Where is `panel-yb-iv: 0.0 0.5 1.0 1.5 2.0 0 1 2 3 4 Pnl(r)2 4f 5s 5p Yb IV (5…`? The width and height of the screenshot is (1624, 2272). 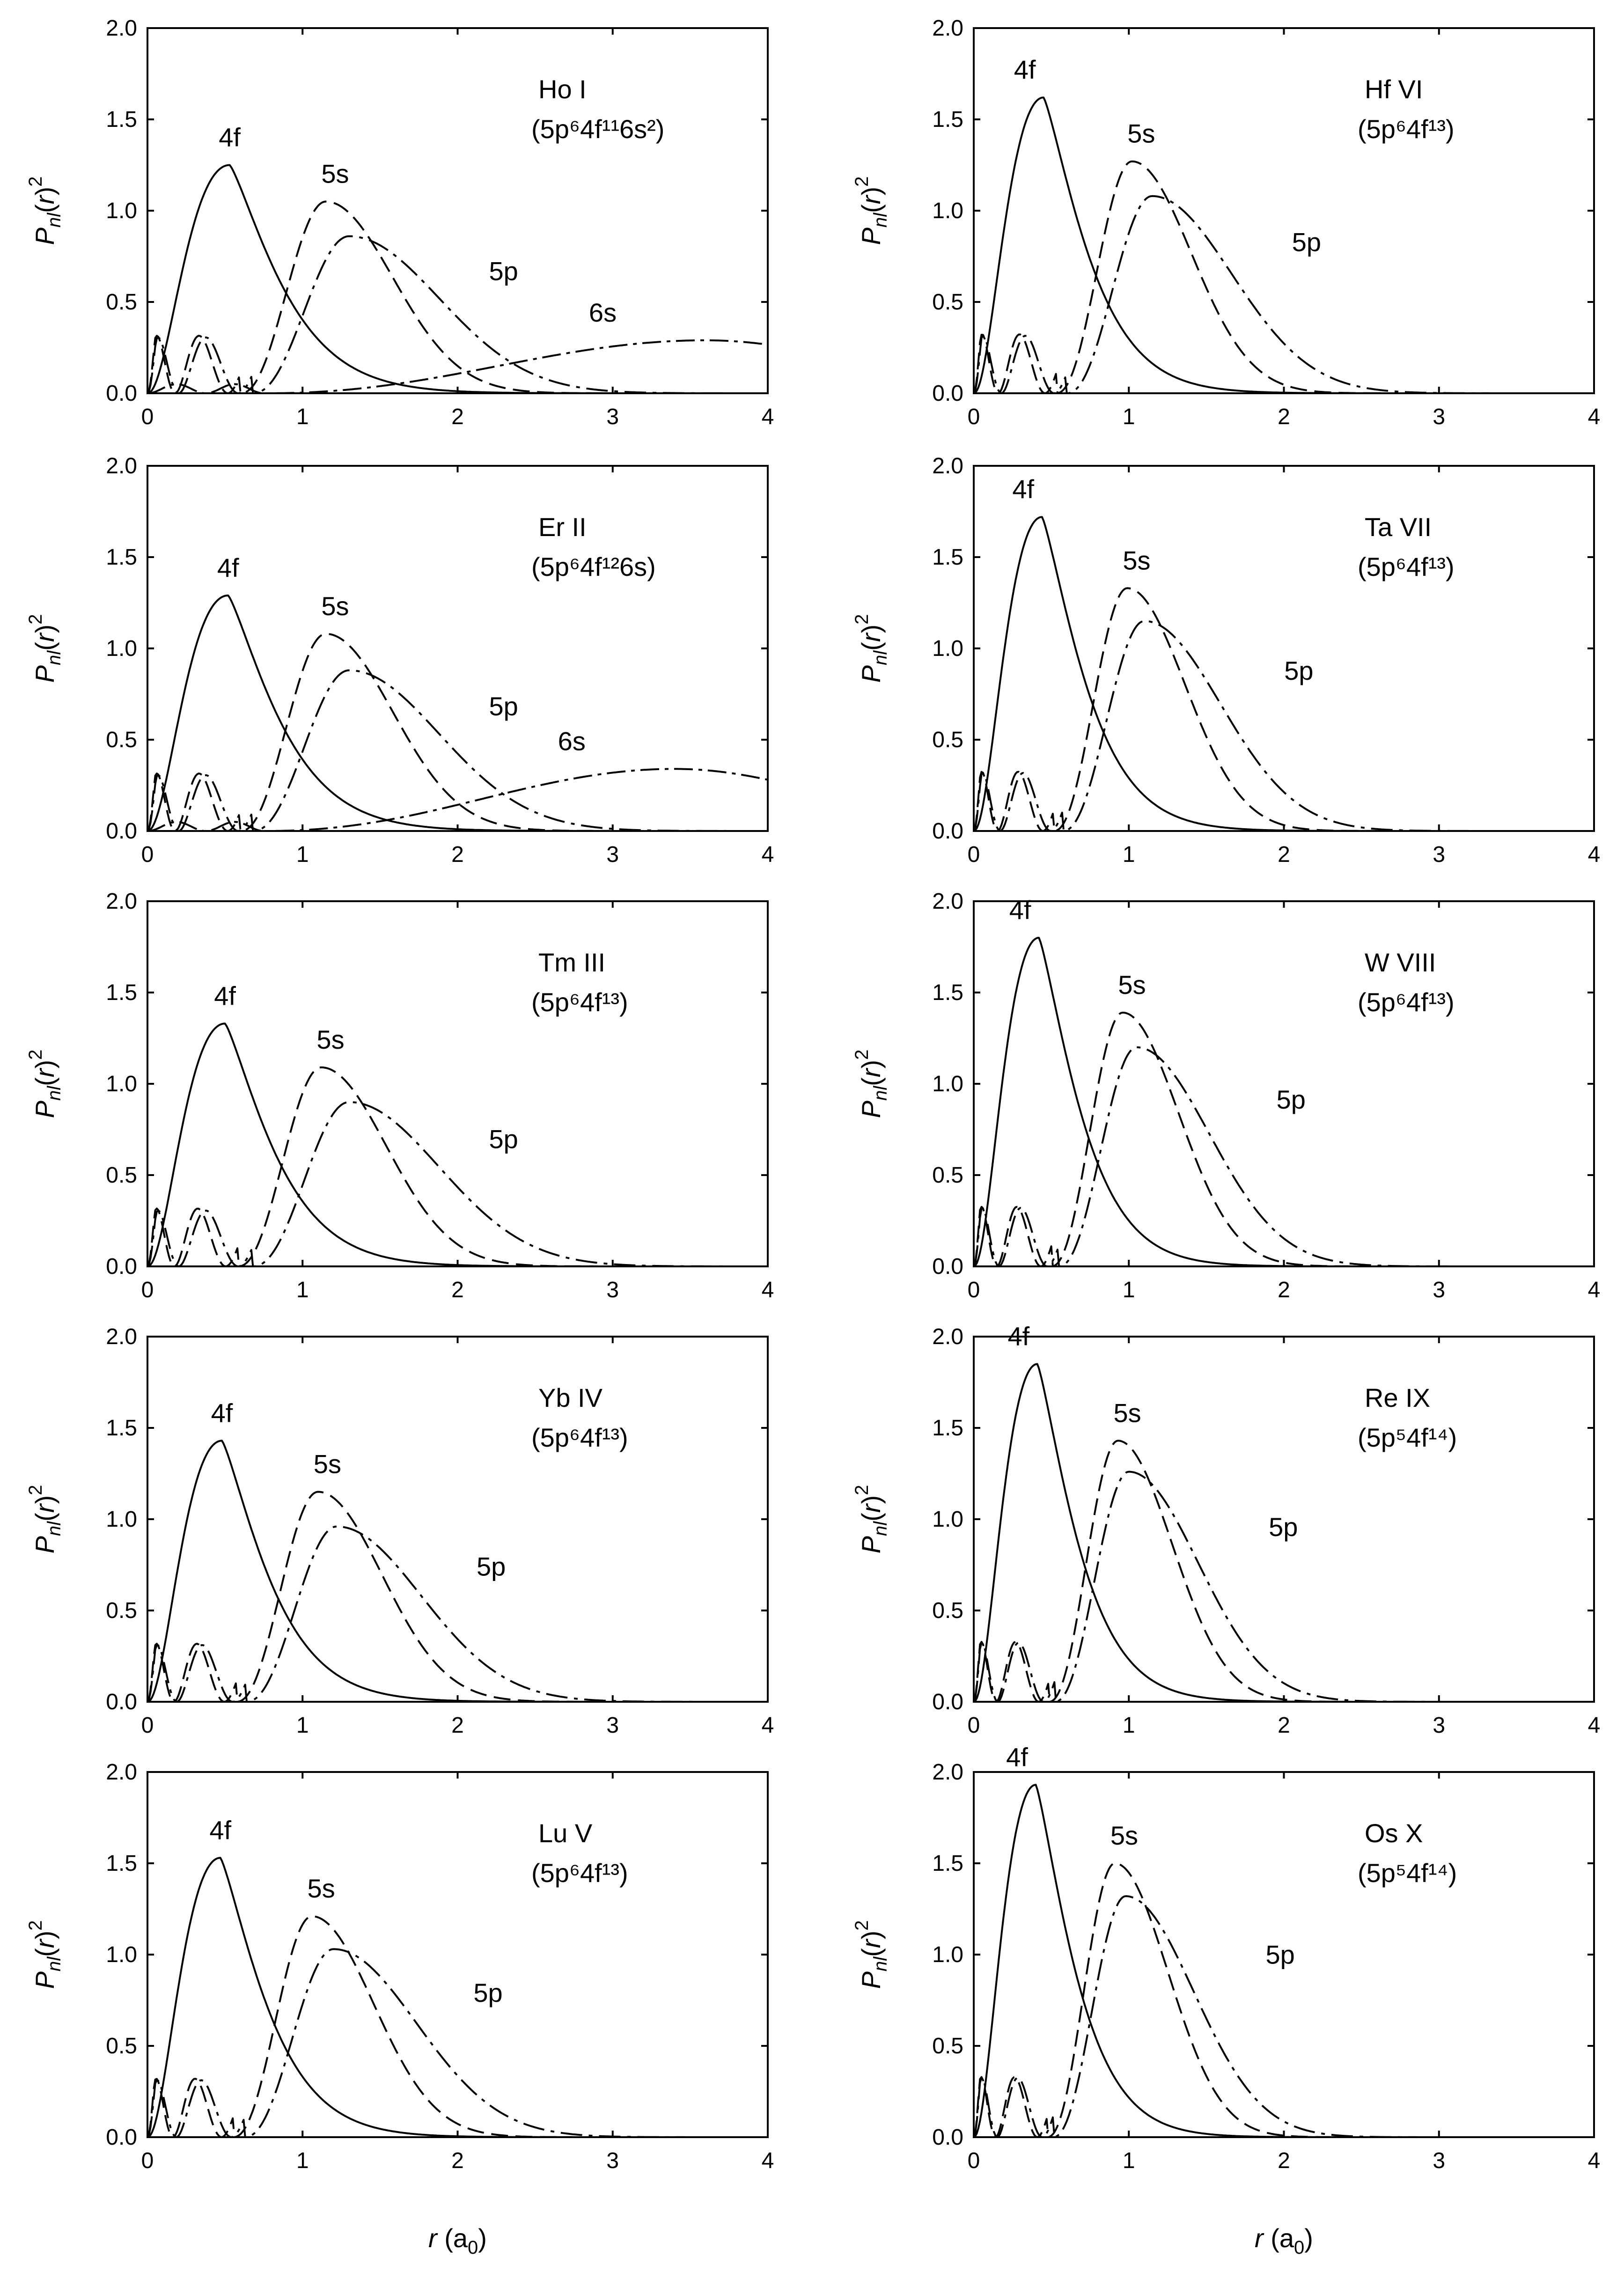
panel-yb-iv: 0.0 0.5 1.0 1.5 2.0 0 1 2 3 4 Pnl(r)2 4f 5s 5p Yb IV (5… is located at coordinates (399, 1531).